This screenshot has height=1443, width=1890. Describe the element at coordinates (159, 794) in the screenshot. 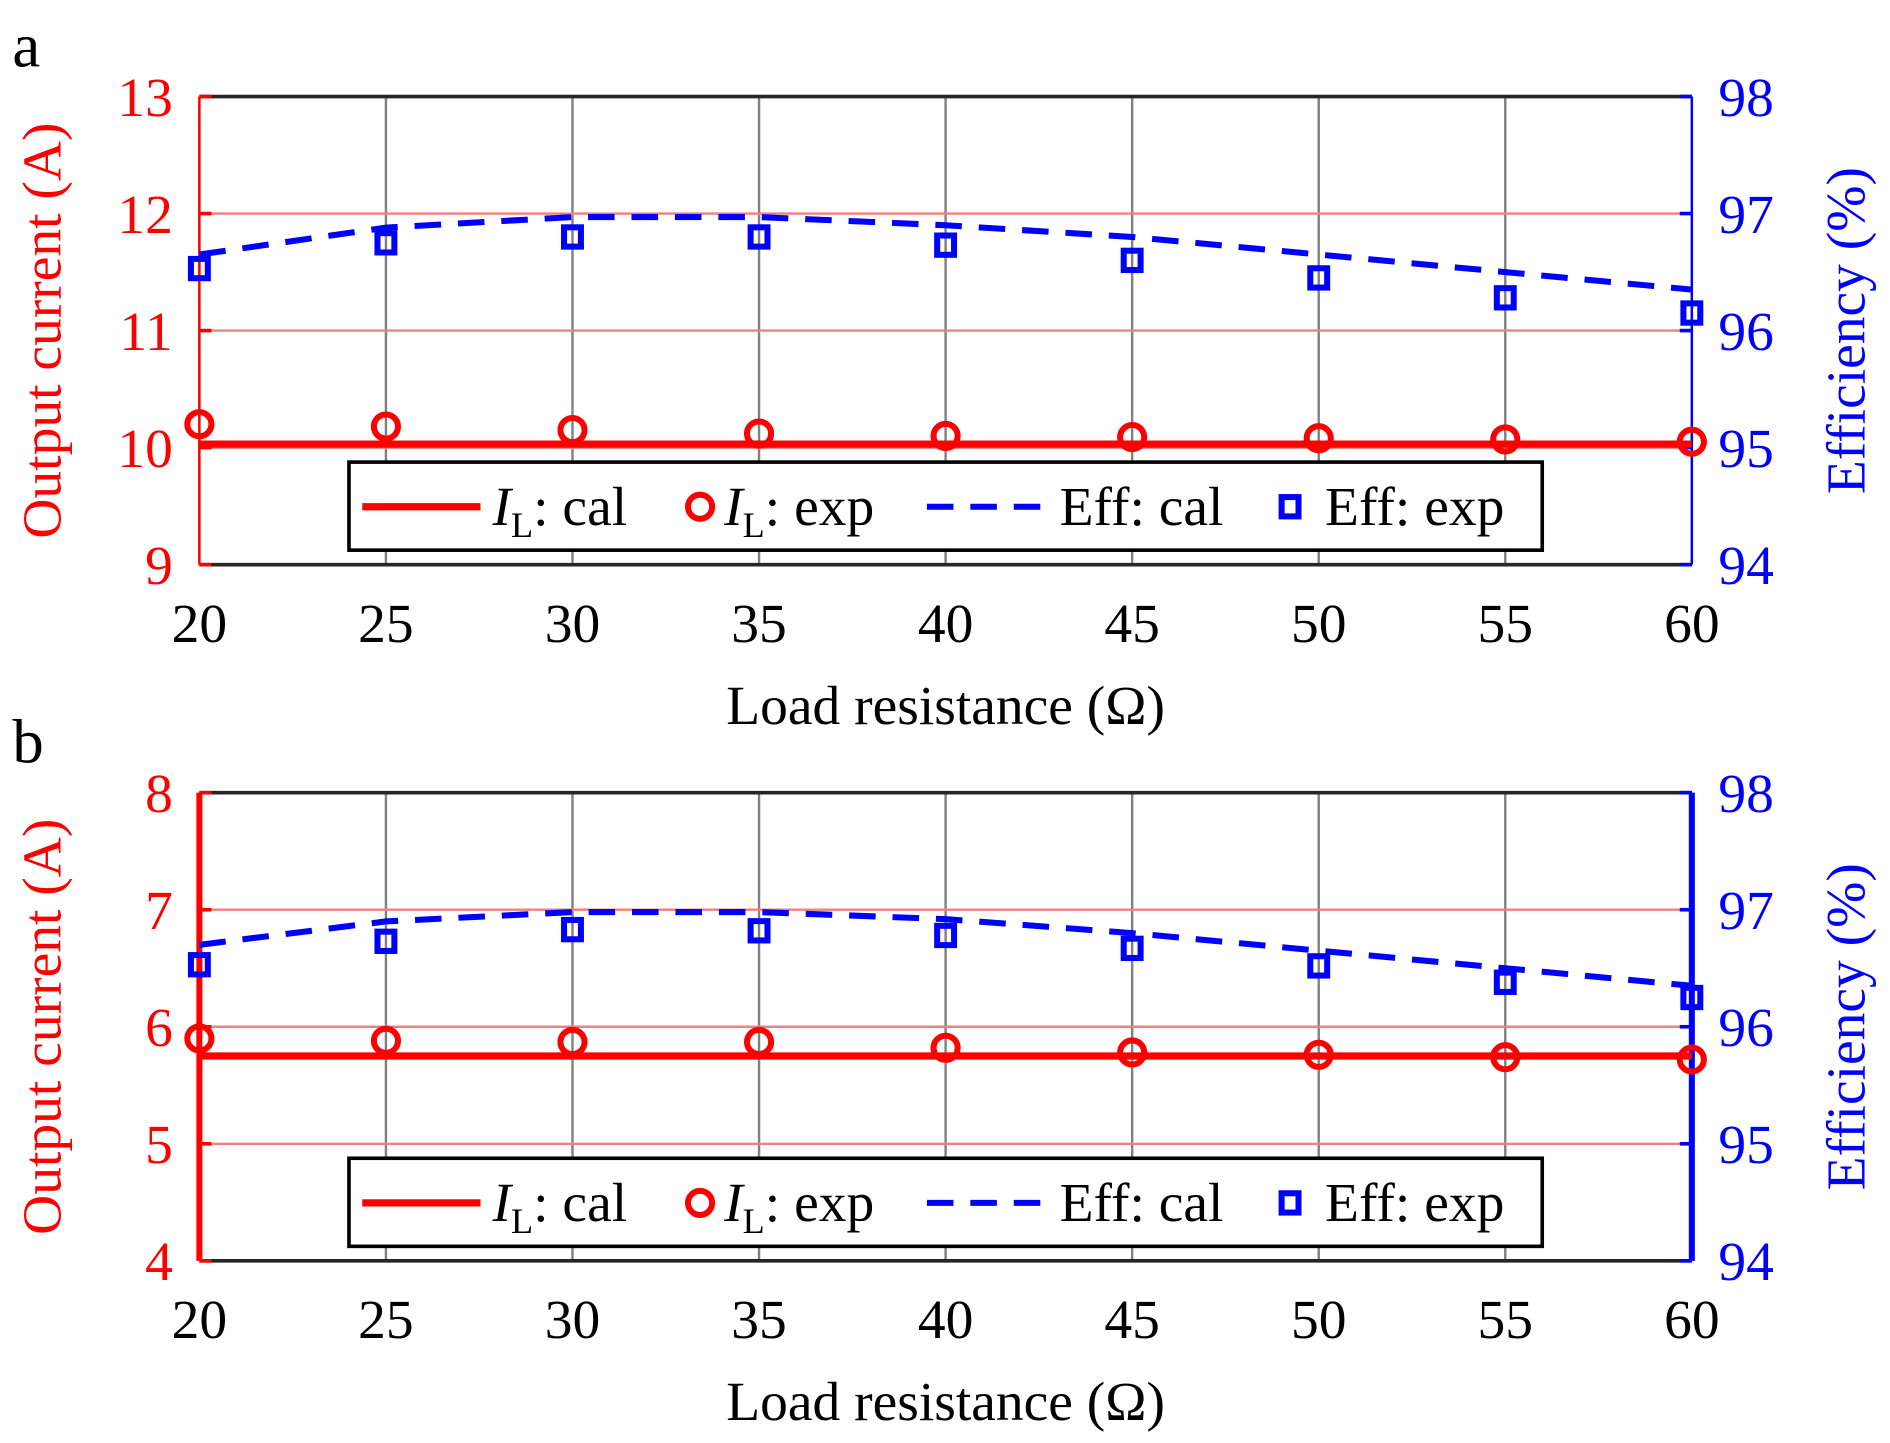

I see `y-tick-label-left: 8` at that location.